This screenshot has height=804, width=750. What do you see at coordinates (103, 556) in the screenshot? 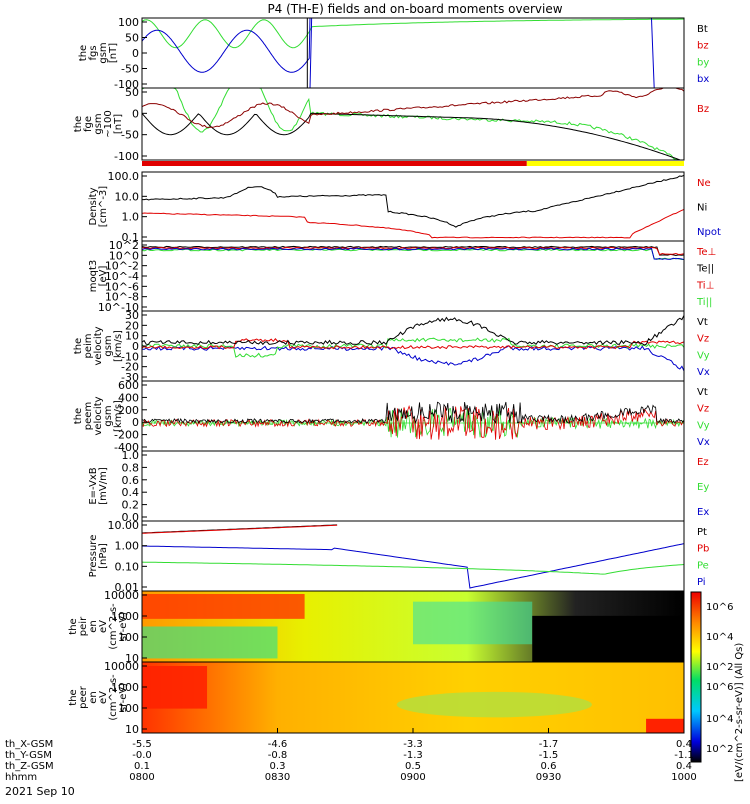
I see `y-axis-label: [nPa]` at bounding box center [103, 556].